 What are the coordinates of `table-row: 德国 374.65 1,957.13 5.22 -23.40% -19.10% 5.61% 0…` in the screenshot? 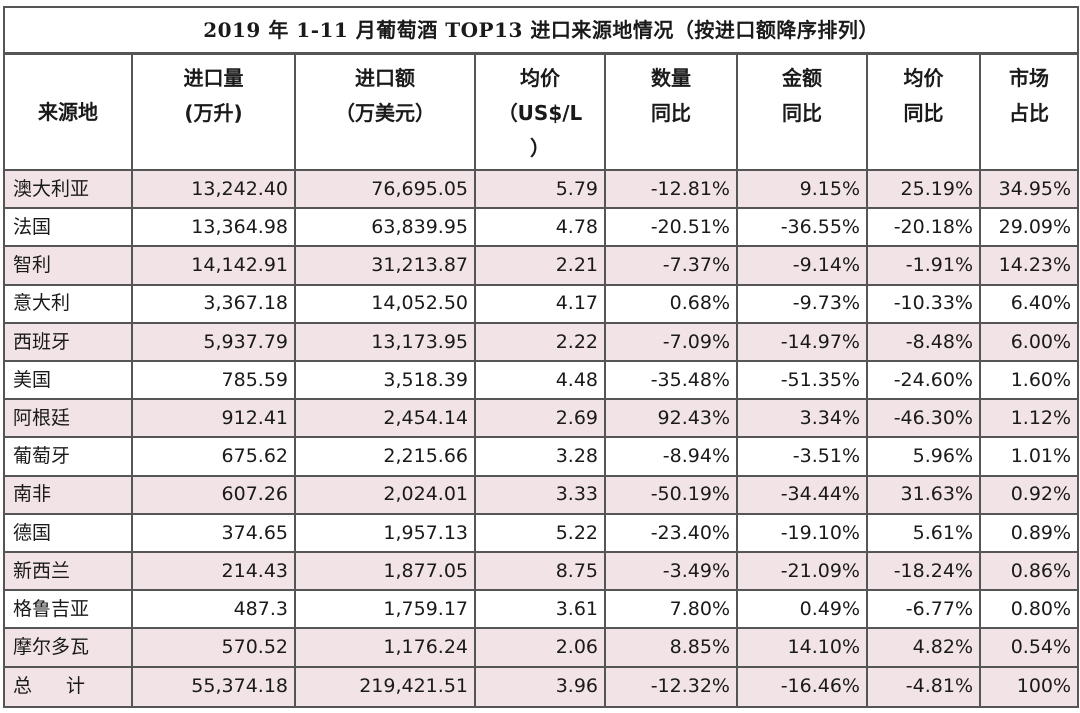 It's located at (541, 533).